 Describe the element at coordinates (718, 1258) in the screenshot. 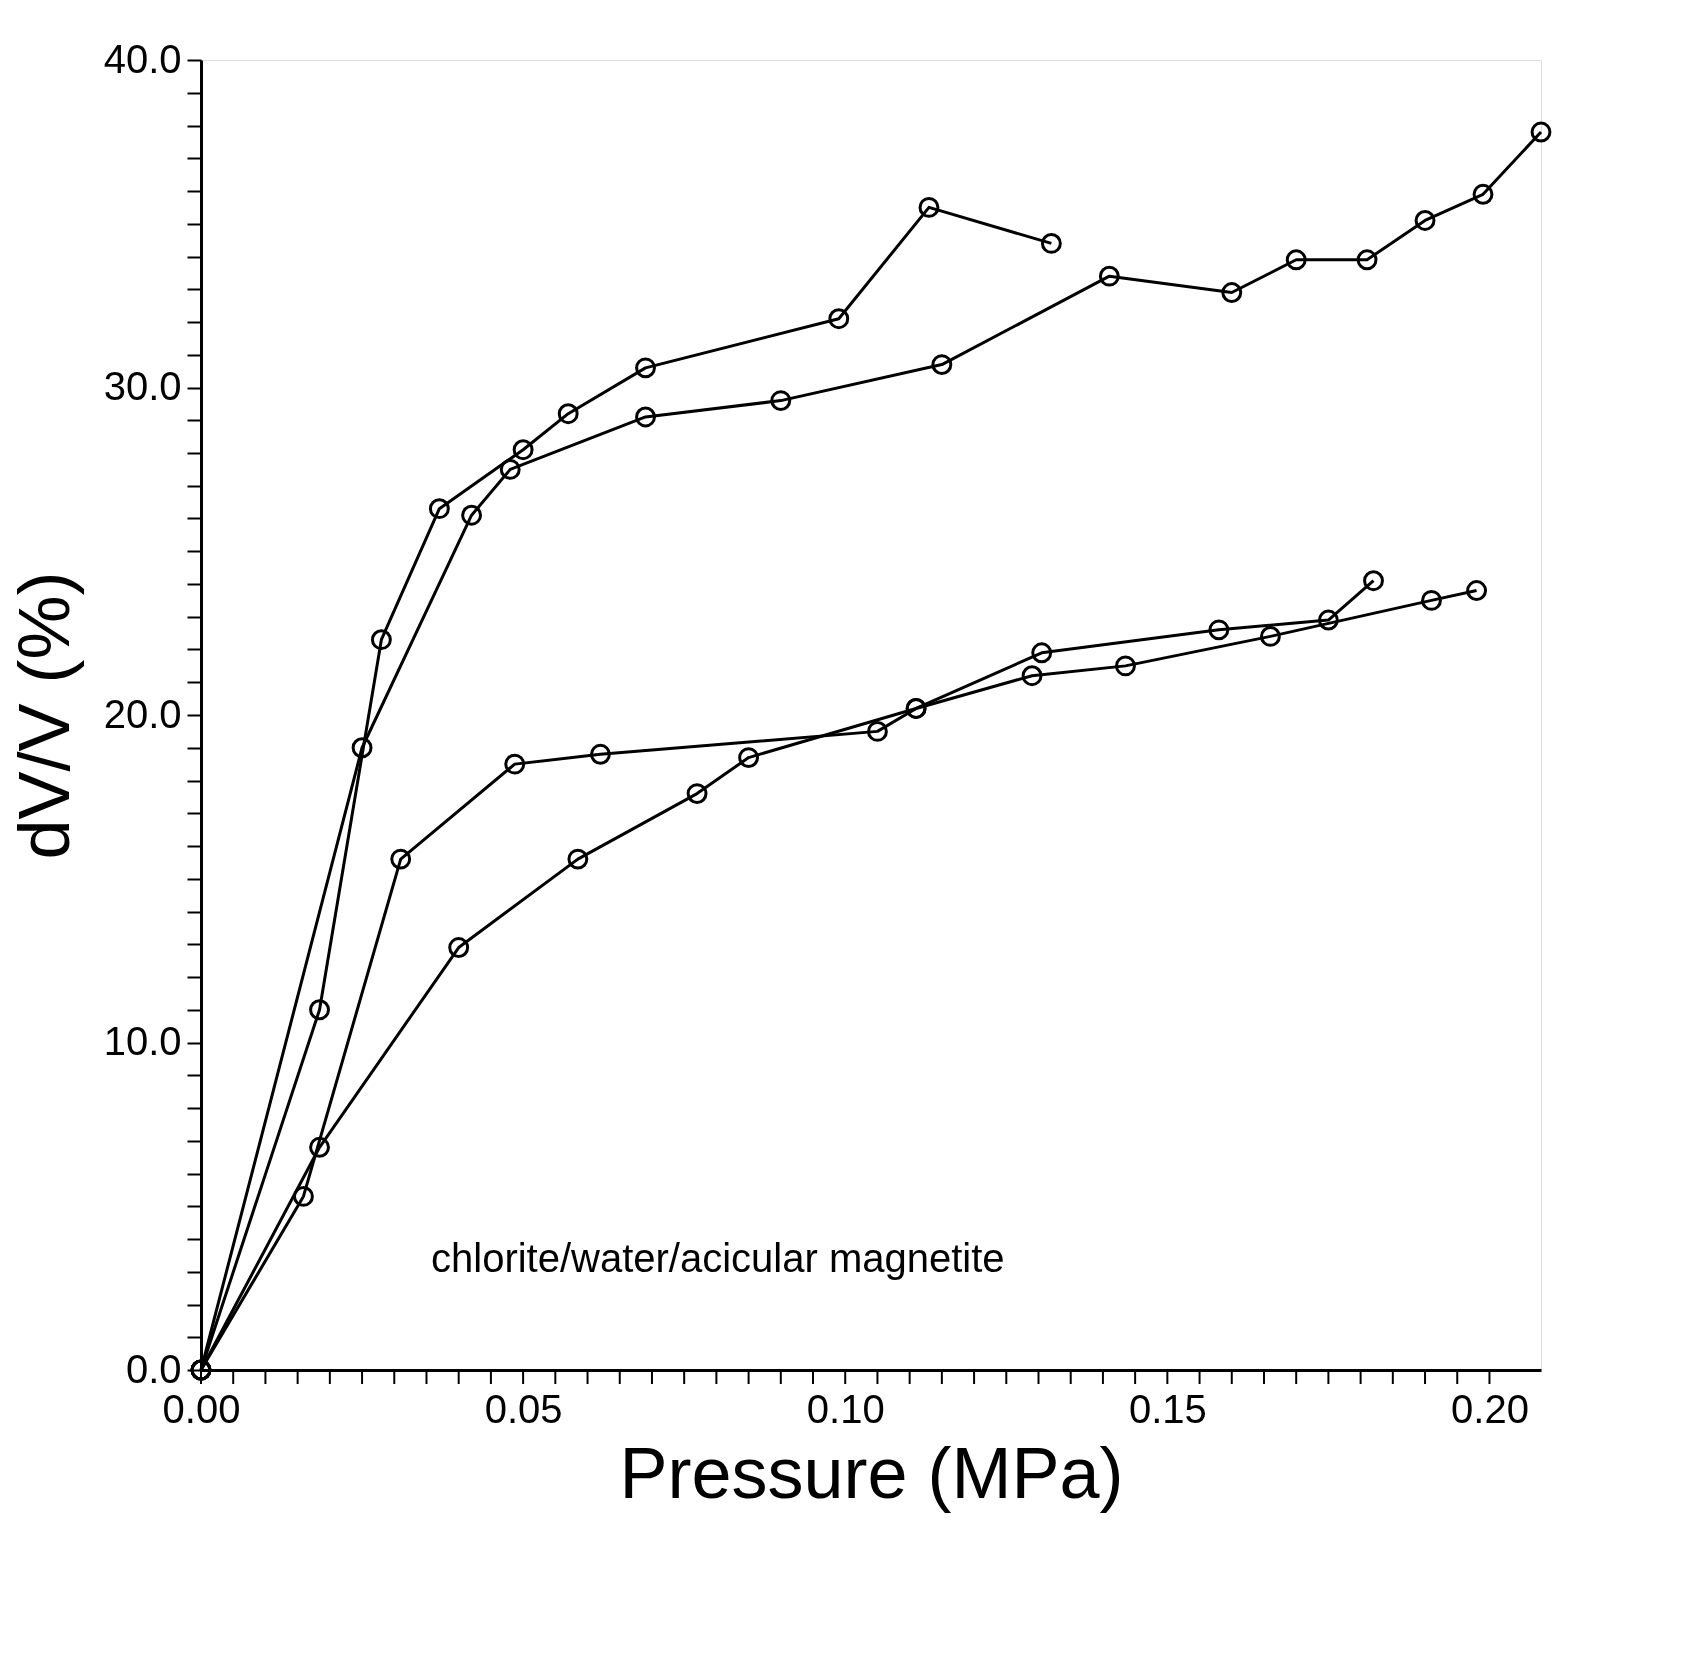

I see `annotation: chlorite/water/acicular magnetite` at that location.